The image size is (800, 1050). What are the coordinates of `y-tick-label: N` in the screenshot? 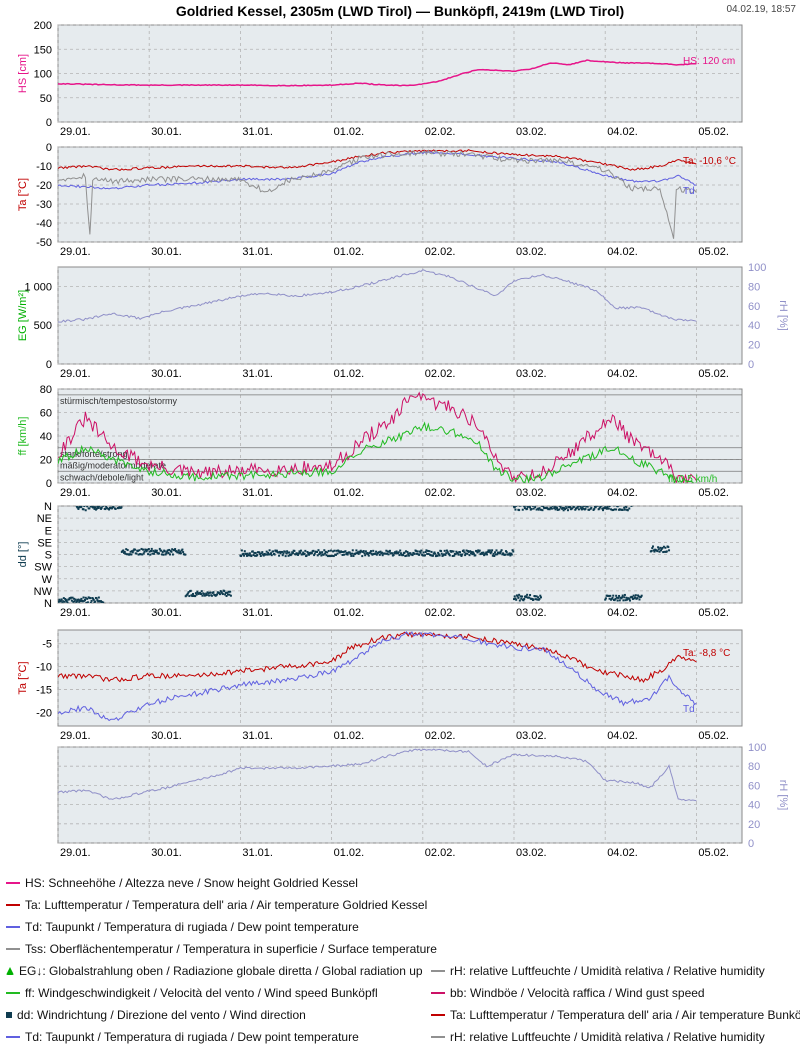 It's located at (48, 604).